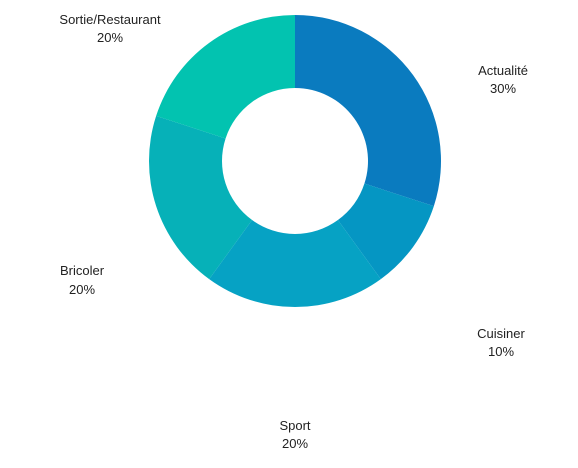 The image size is (578, 468). Describe the element at coordinates (503, 88) in the screenshot. I see `pct-actualite: 30%` at that location.